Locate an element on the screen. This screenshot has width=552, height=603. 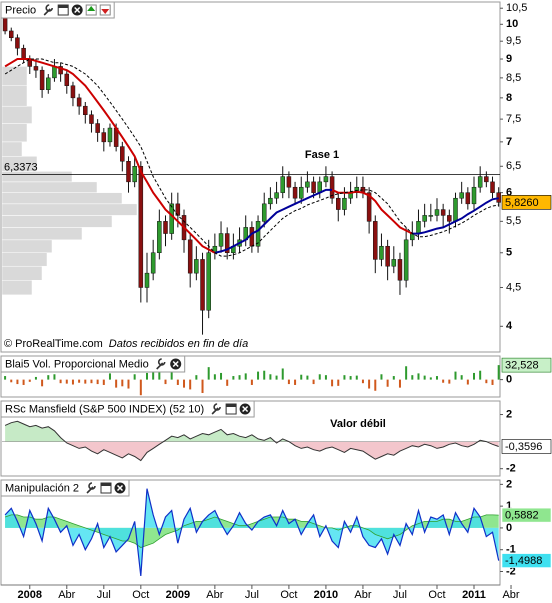
y-tick-label: 4 is located at coordinates (509, 326).